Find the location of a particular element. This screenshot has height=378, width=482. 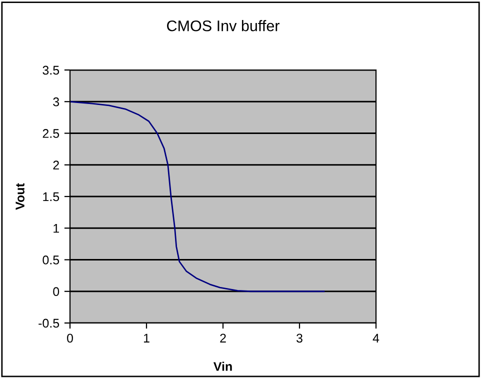

y-tick-label: 0.5 is located at coordinates (51, 260).